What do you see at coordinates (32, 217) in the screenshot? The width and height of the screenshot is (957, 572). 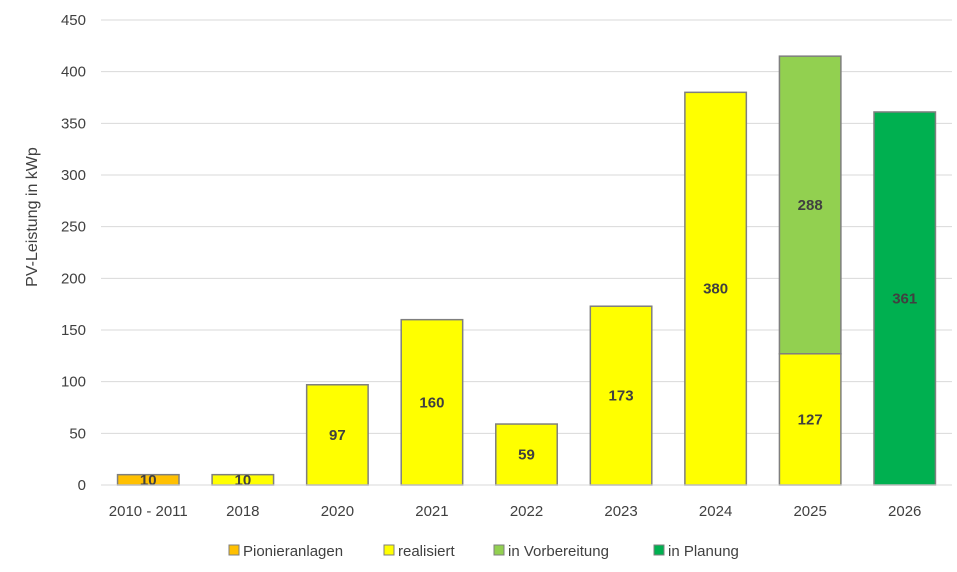 I see `y-axis-title: PV-Leistung in kWp` at bounding box center [32, 217].